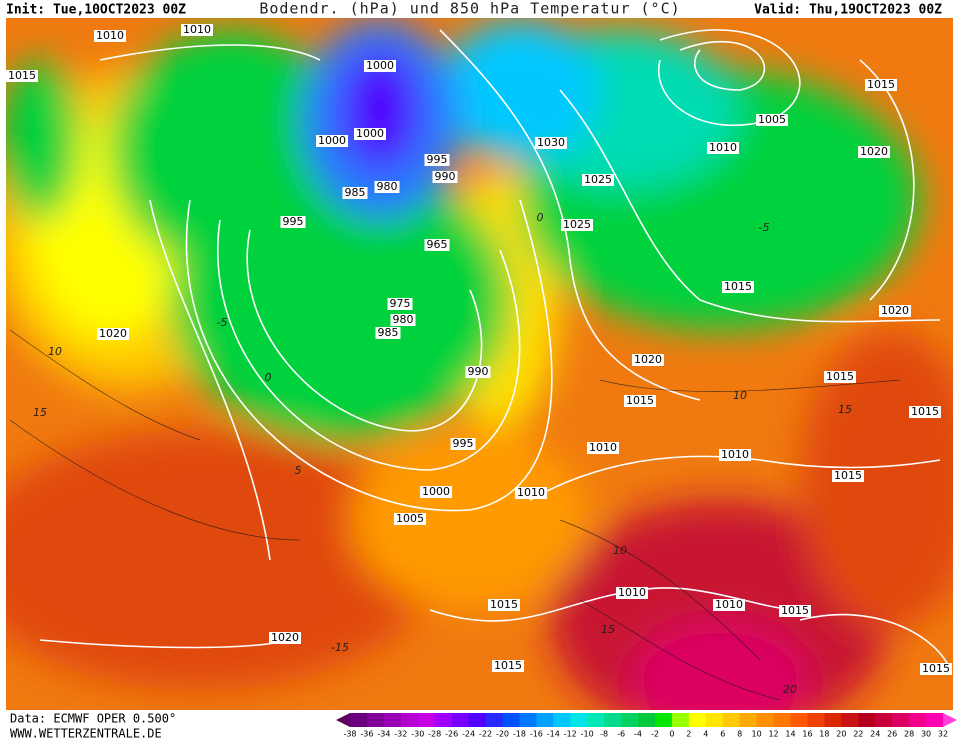  I want to click on colorbar-tick-label: 22, so click(858, 734).